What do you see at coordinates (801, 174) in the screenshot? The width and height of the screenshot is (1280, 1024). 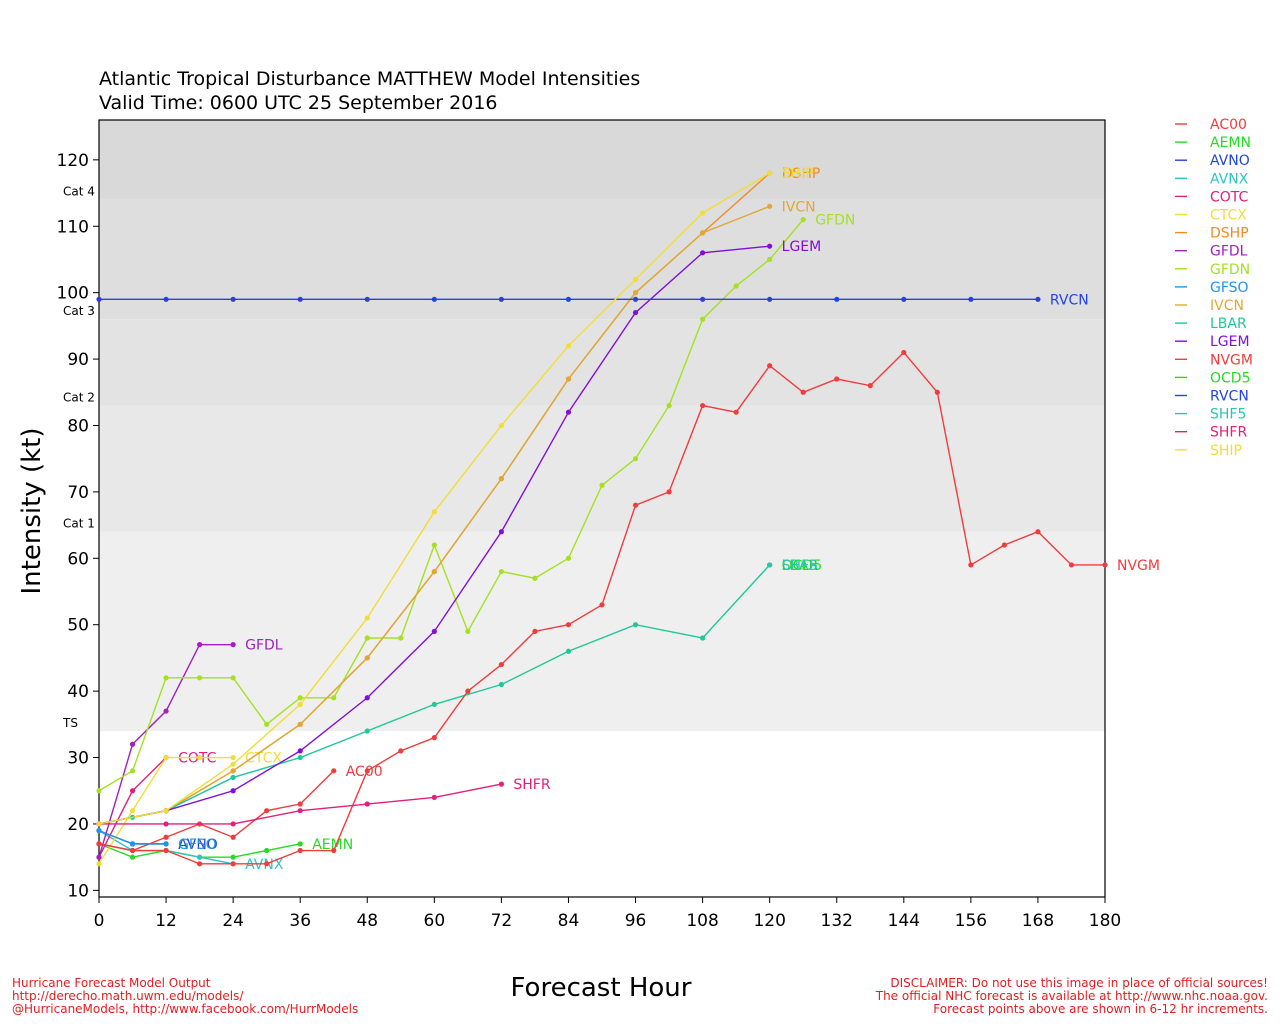 I see `series-end-label-dshp: DSHP` at bounding box center [801, 174].